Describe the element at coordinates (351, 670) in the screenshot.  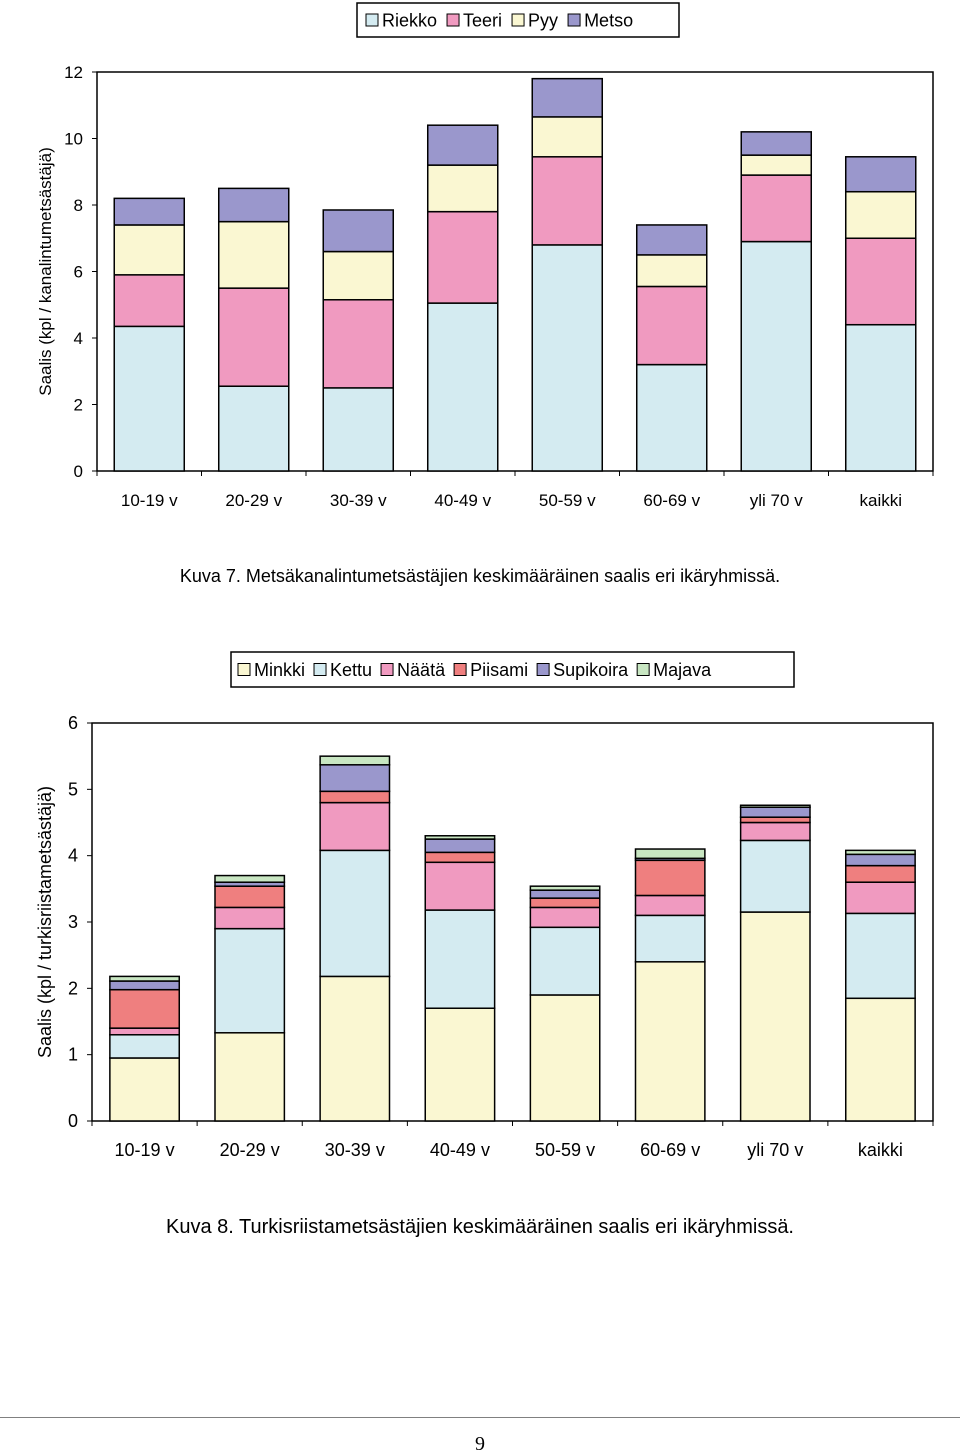
I see `legend-label-kettu: Kettu` at that location.